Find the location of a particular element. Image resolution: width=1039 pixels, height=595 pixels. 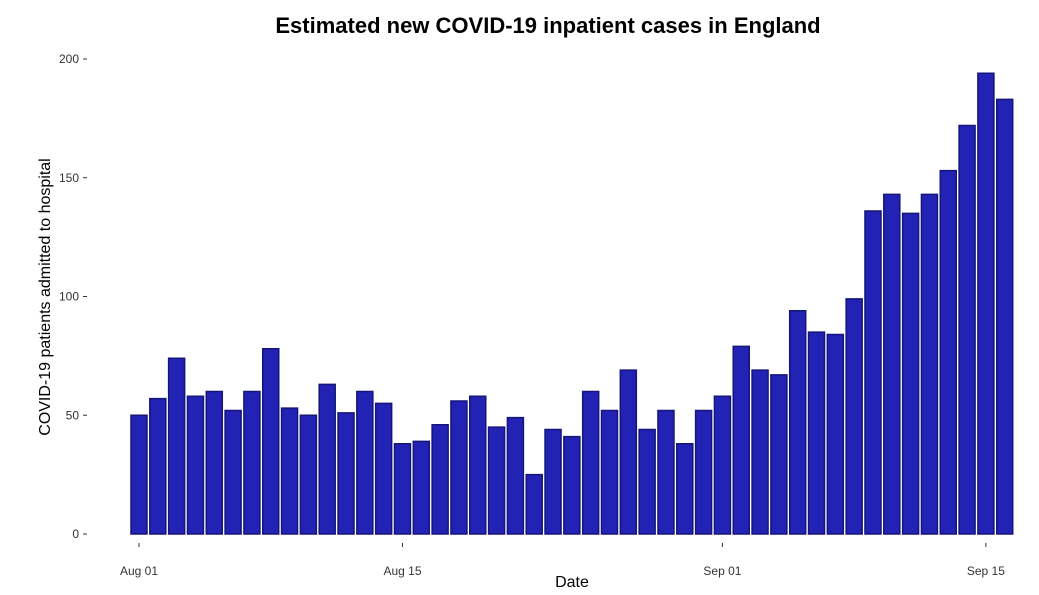

x-axis-label: Date is located at coordinates (572, 582).